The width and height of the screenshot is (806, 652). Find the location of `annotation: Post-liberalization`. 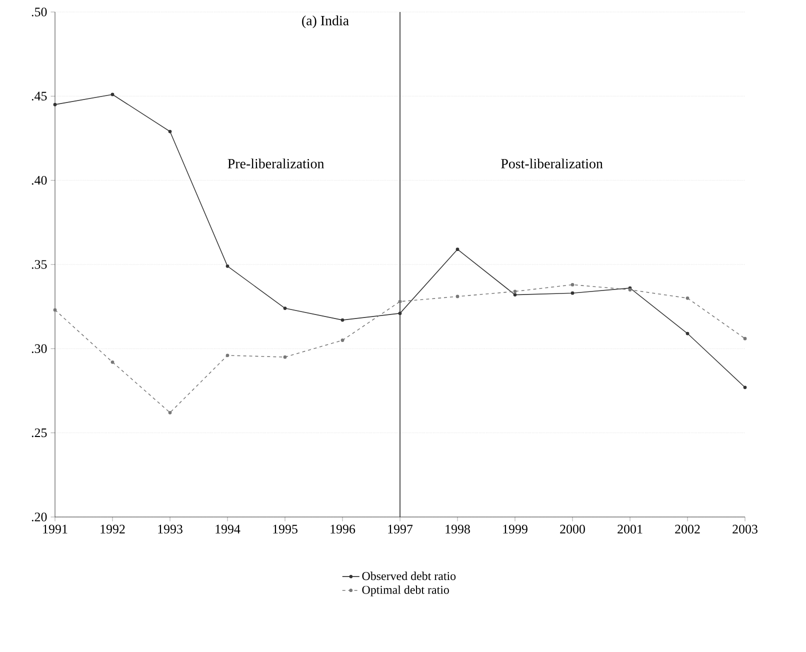

annotation: Post-liberalization is located at coordinates (552, 163).